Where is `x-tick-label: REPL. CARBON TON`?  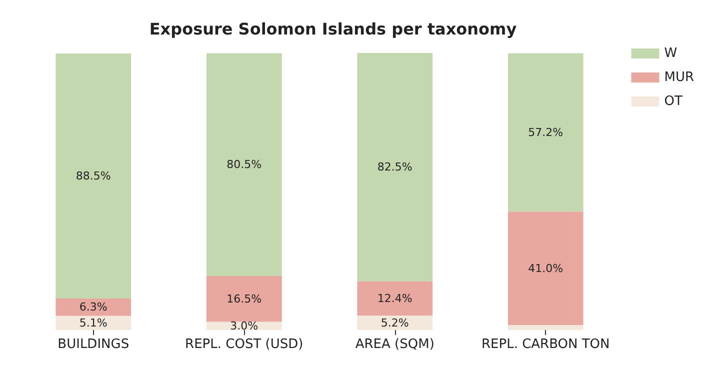 x-tick-label: REPL. CARBON TON is located at coordinates (545, 344).